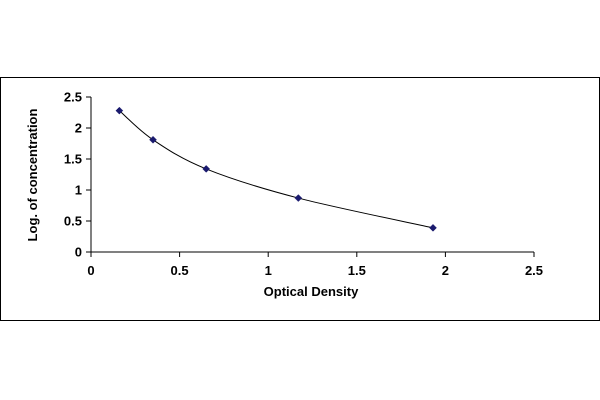 The height and width of the screenshot is (400, 600). Describe the element at coordinates (357, 270) in the screenshot. I see `x-tick-label: 1.5` at that location.